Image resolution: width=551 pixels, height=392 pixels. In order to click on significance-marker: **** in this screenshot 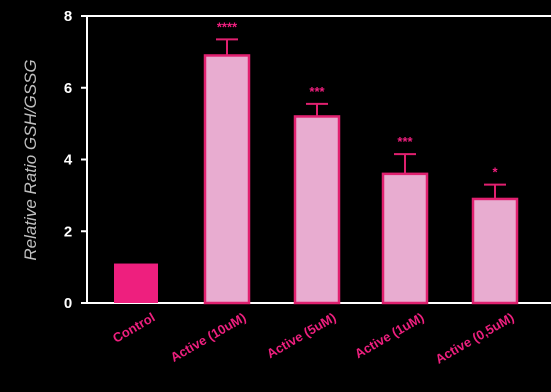, I will do `click(227, 26)`.